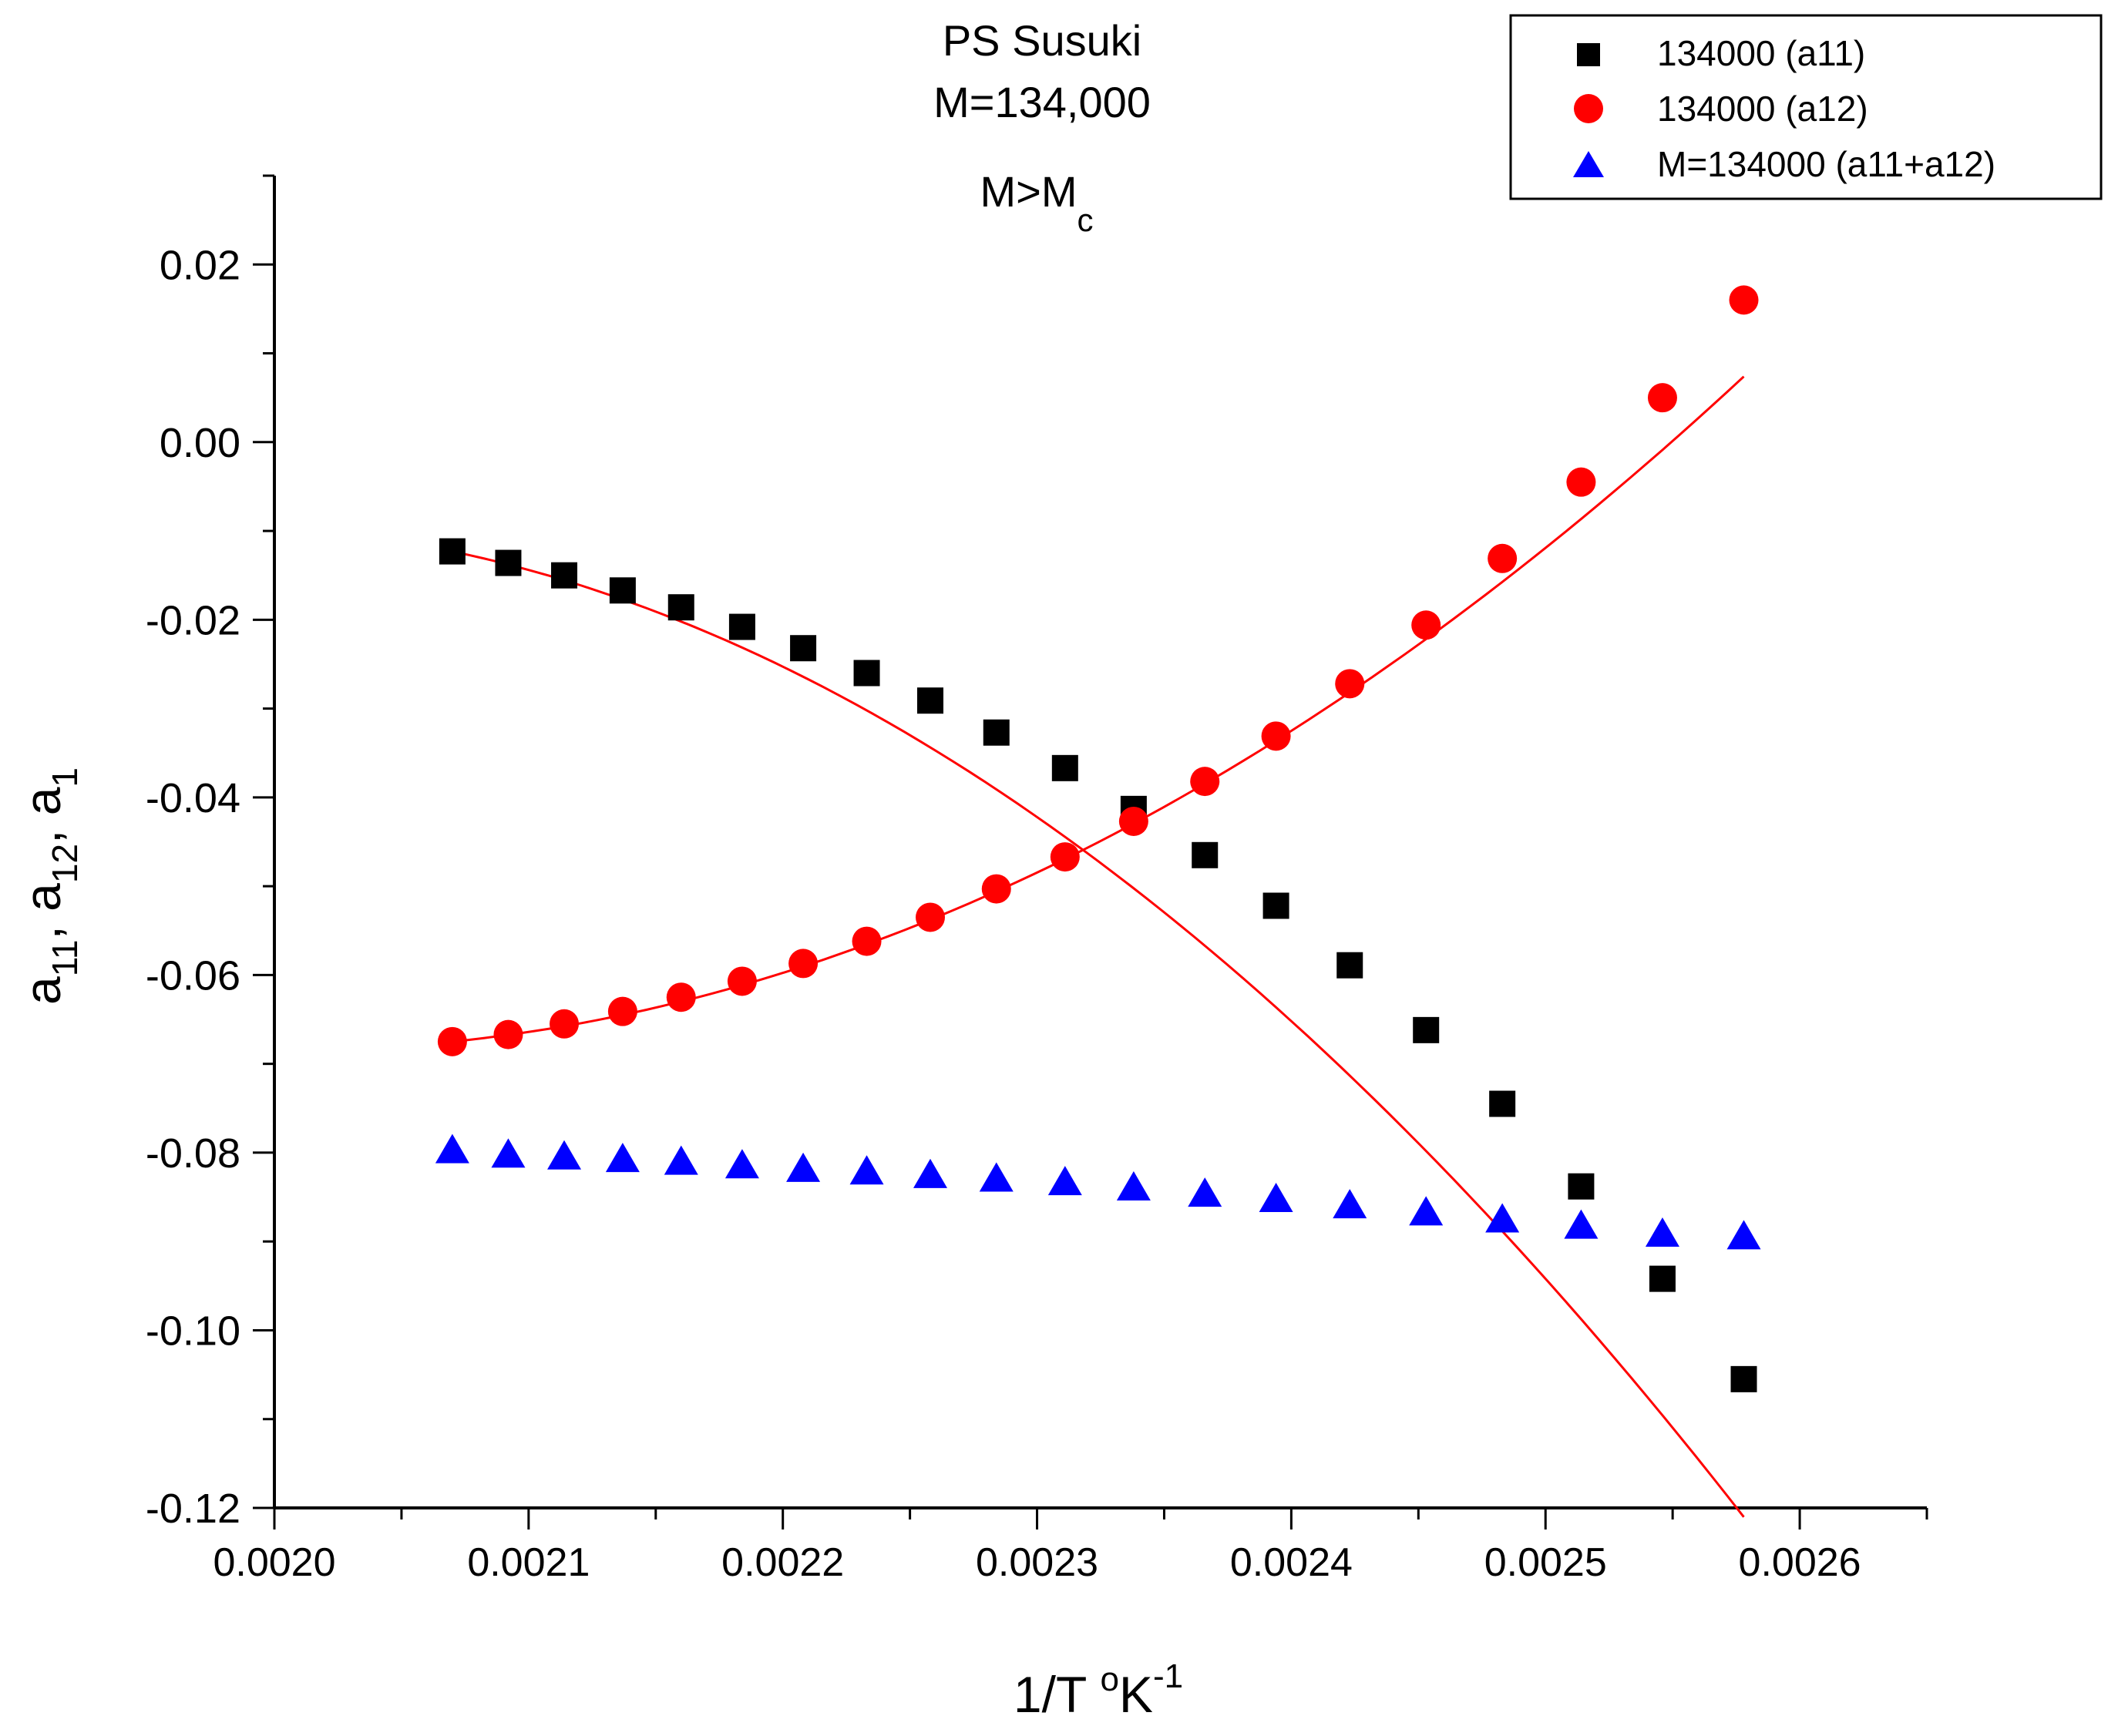 The height and width of the screenshot is (1736, 2118). What do you see at coordinates (1761, 53) in the screenshot?
I see `legend-label-a11: 134000 (a11)` at bounding box center [1761, 53].